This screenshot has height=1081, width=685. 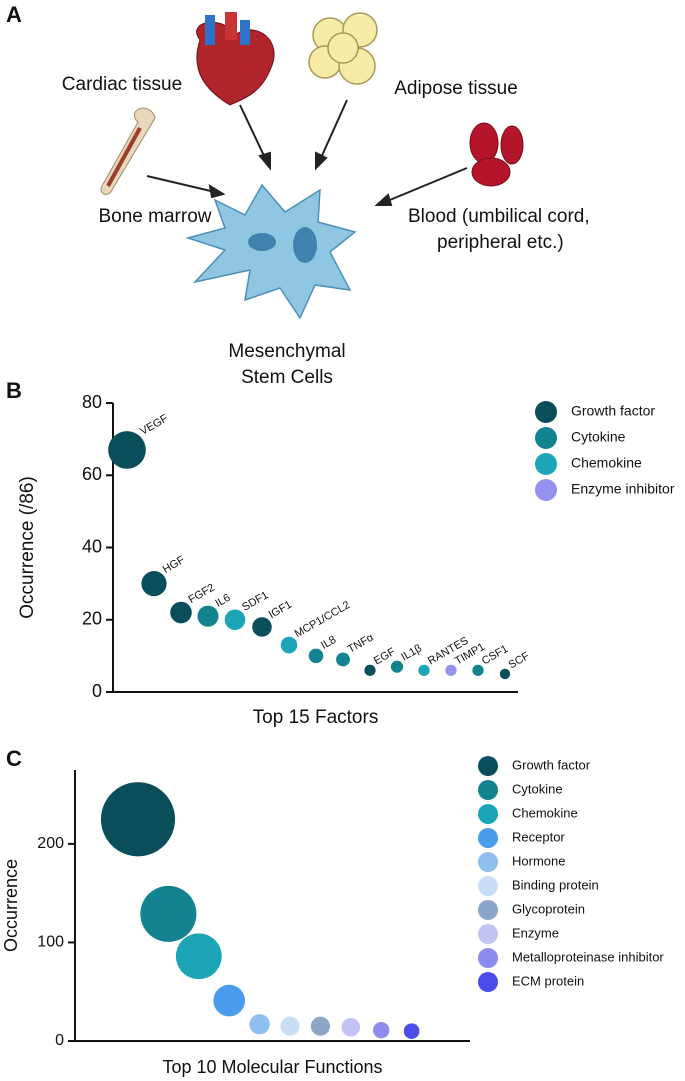 What do you see at coordinates (623, 489) in the screenshot?
I see `legend-label: Enzyme inhibitor` at bounding box center [623, 489].